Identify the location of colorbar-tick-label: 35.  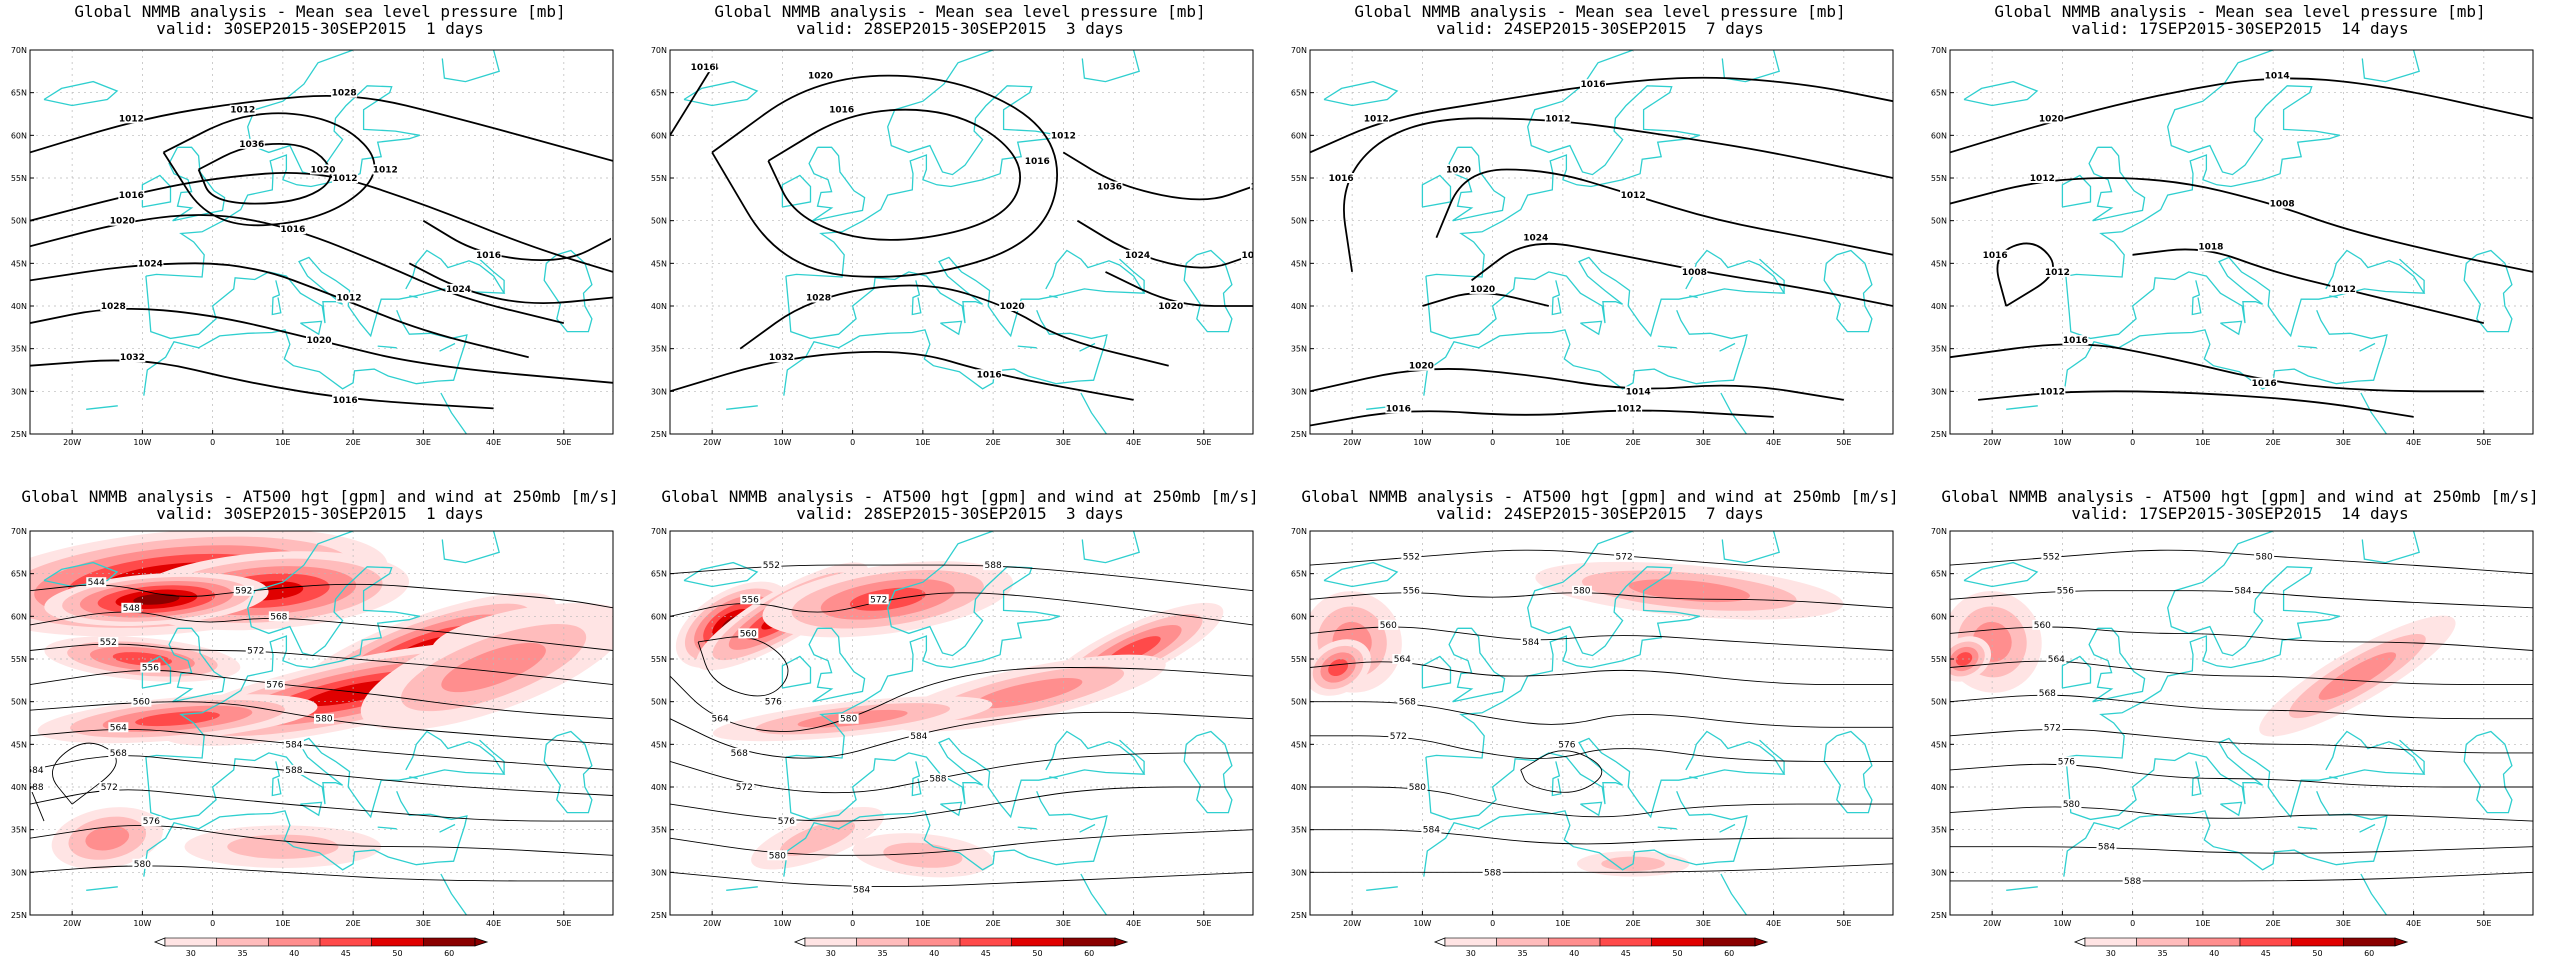
(2162, 953).